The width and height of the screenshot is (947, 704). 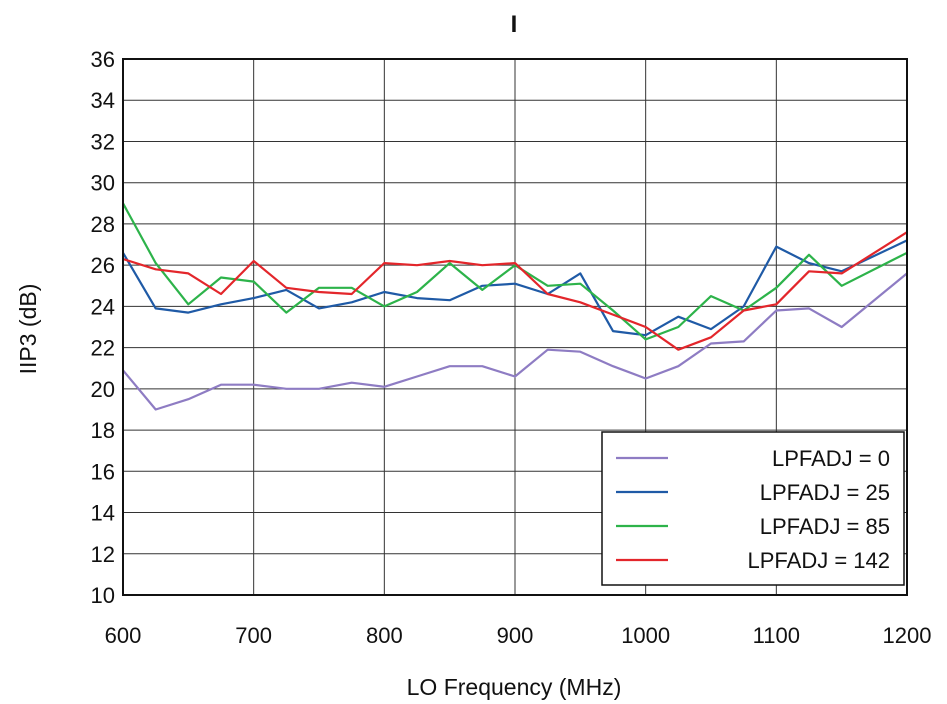 I want to click on x-tick-label: 700, so click(x=253, y=635).